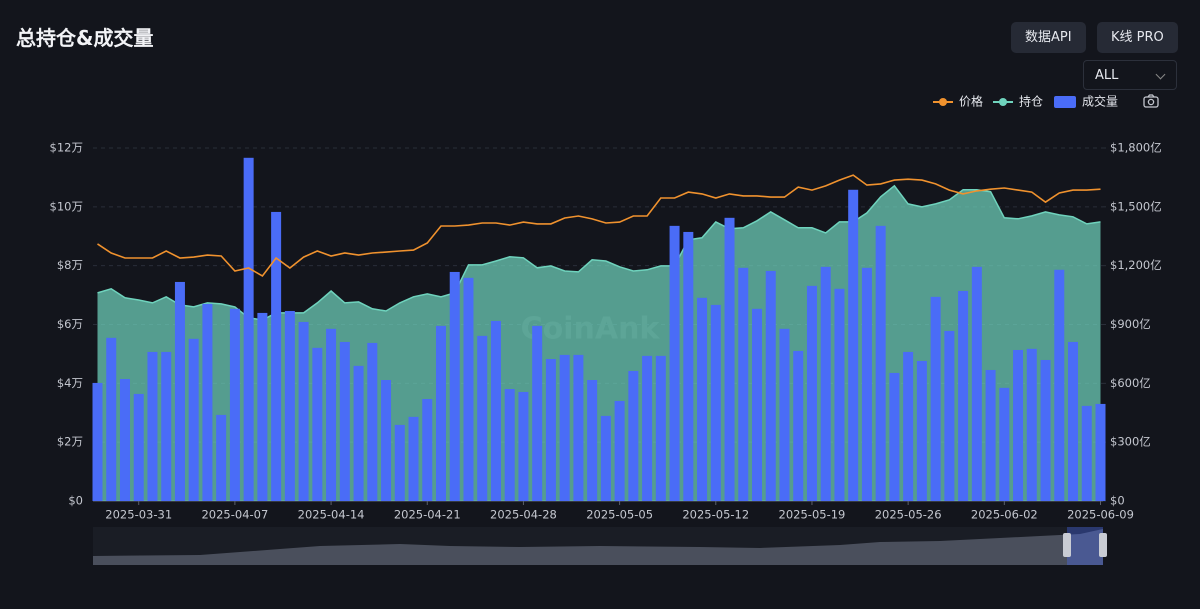  What do you see at coordinates (138, 515) in the screenshot?
I see `x-tick-label: 2025-03-31` at bounding box center [138, 515].